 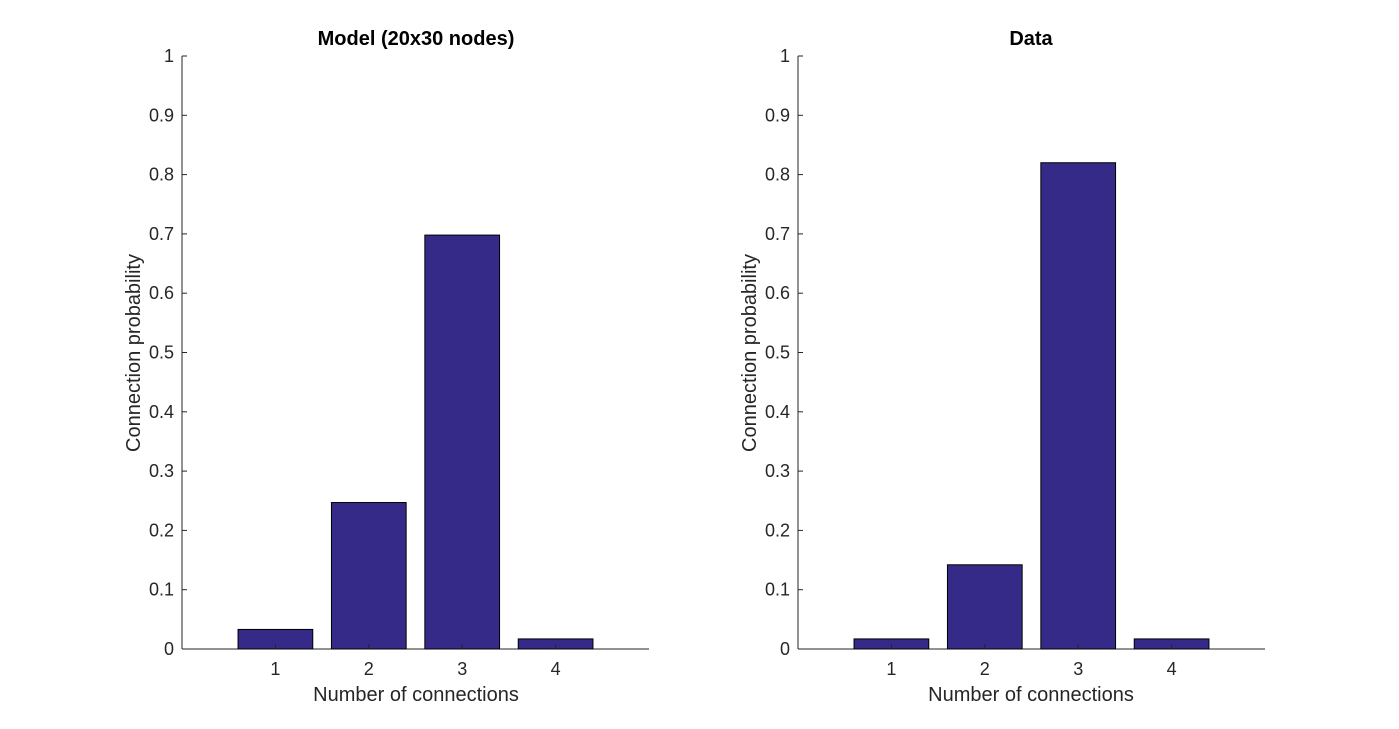 I want to click on chart-title: Data, so click(x=1031, y=39).